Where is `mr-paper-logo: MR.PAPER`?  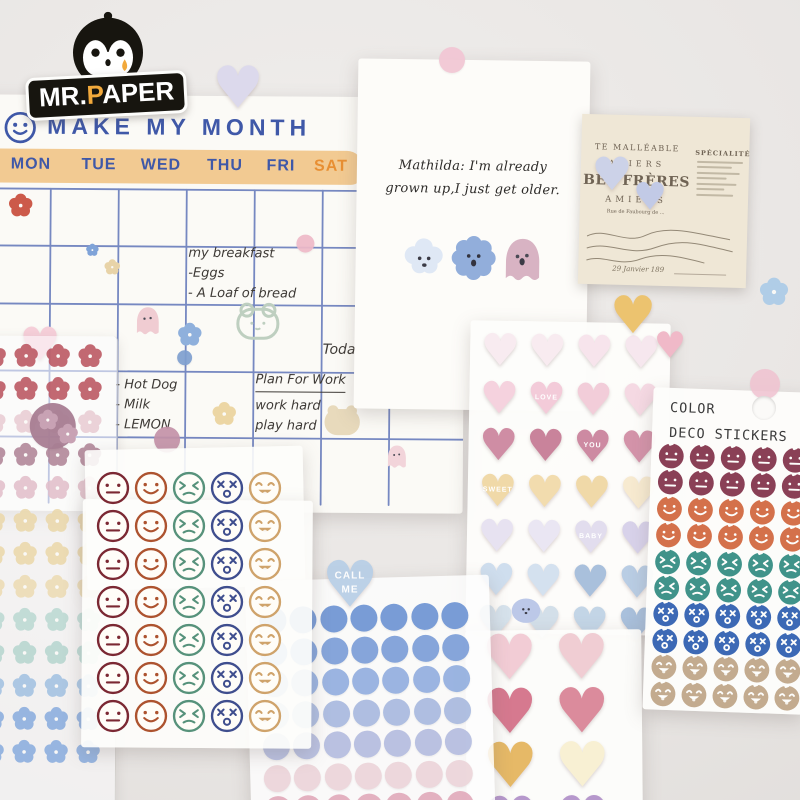
mr-paper-logo: MR.PAPER is located at coordinates (115, 68).